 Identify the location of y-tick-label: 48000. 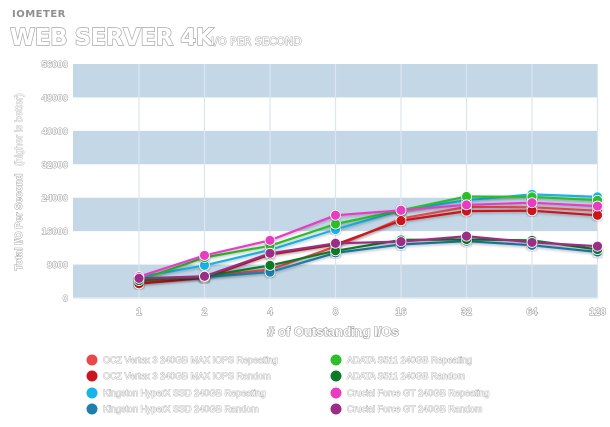
(55, 98).